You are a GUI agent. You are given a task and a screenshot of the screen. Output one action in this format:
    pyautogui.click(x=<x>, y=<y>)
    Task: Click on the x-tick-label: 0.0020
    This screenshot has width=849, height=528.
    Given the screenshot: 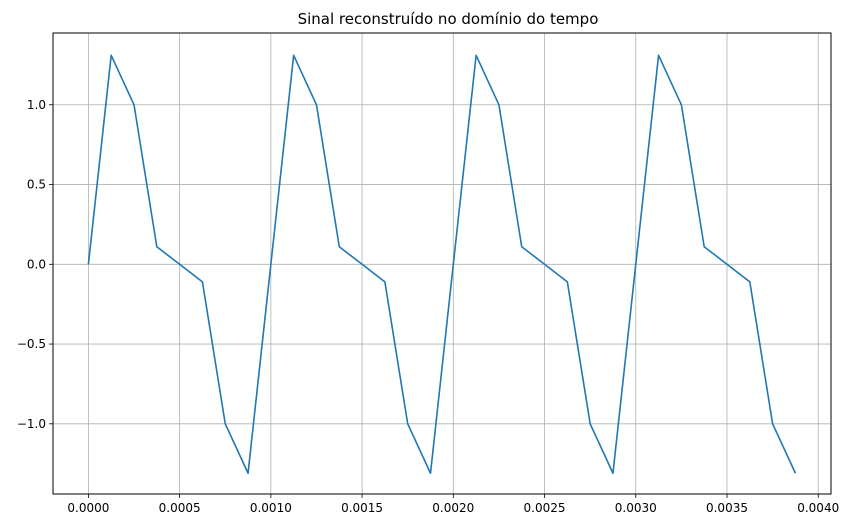 What is the action you would take?
    pyautogui.click(x=453, y=508)
    